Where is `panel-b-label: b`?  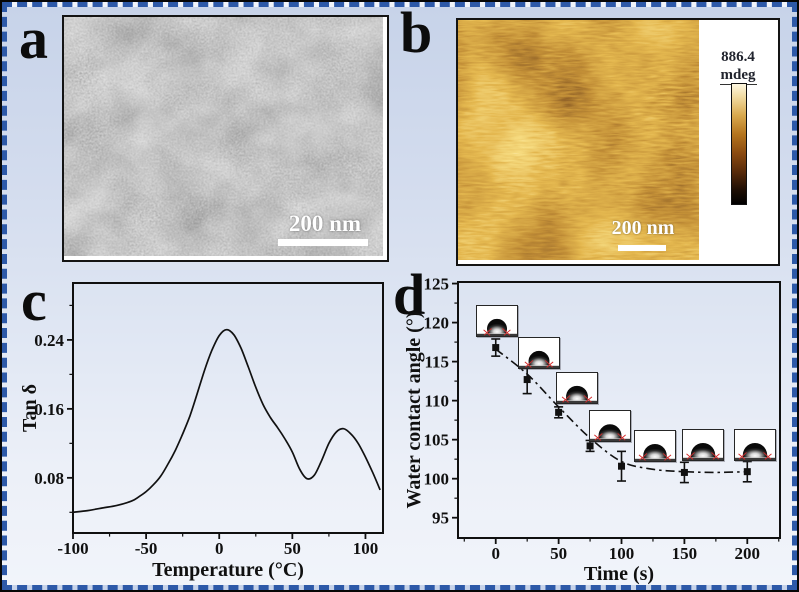
panel-b-label: b is located at coordinates (416, 32).